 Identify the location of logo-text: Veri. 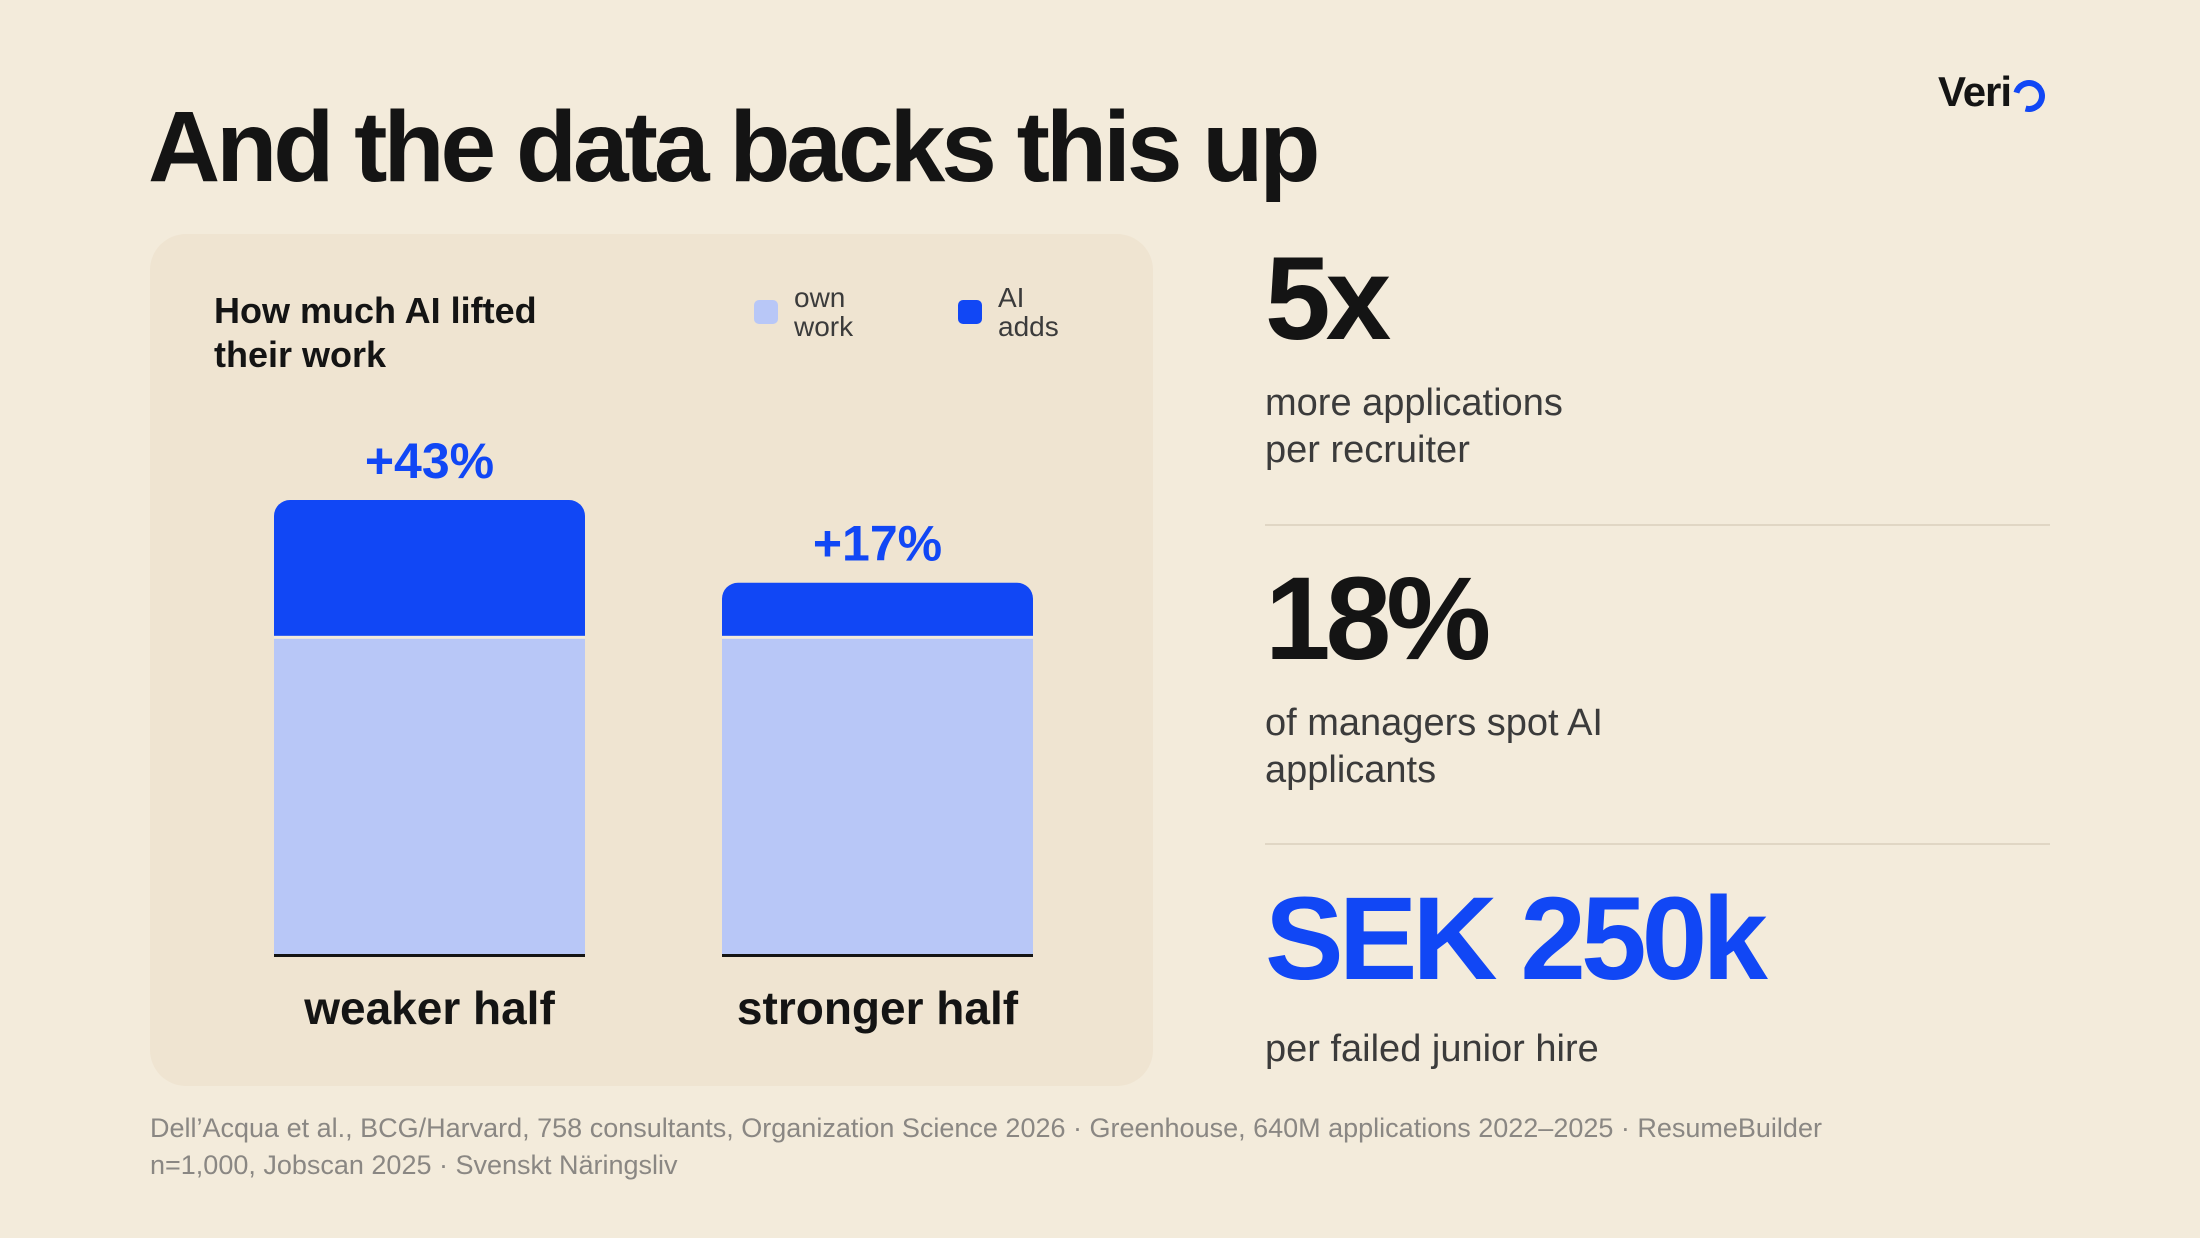
(1975, 91).